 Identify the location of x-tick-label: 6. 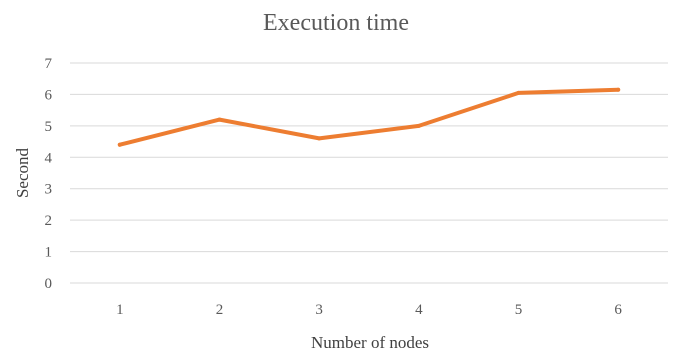
(618, 310).